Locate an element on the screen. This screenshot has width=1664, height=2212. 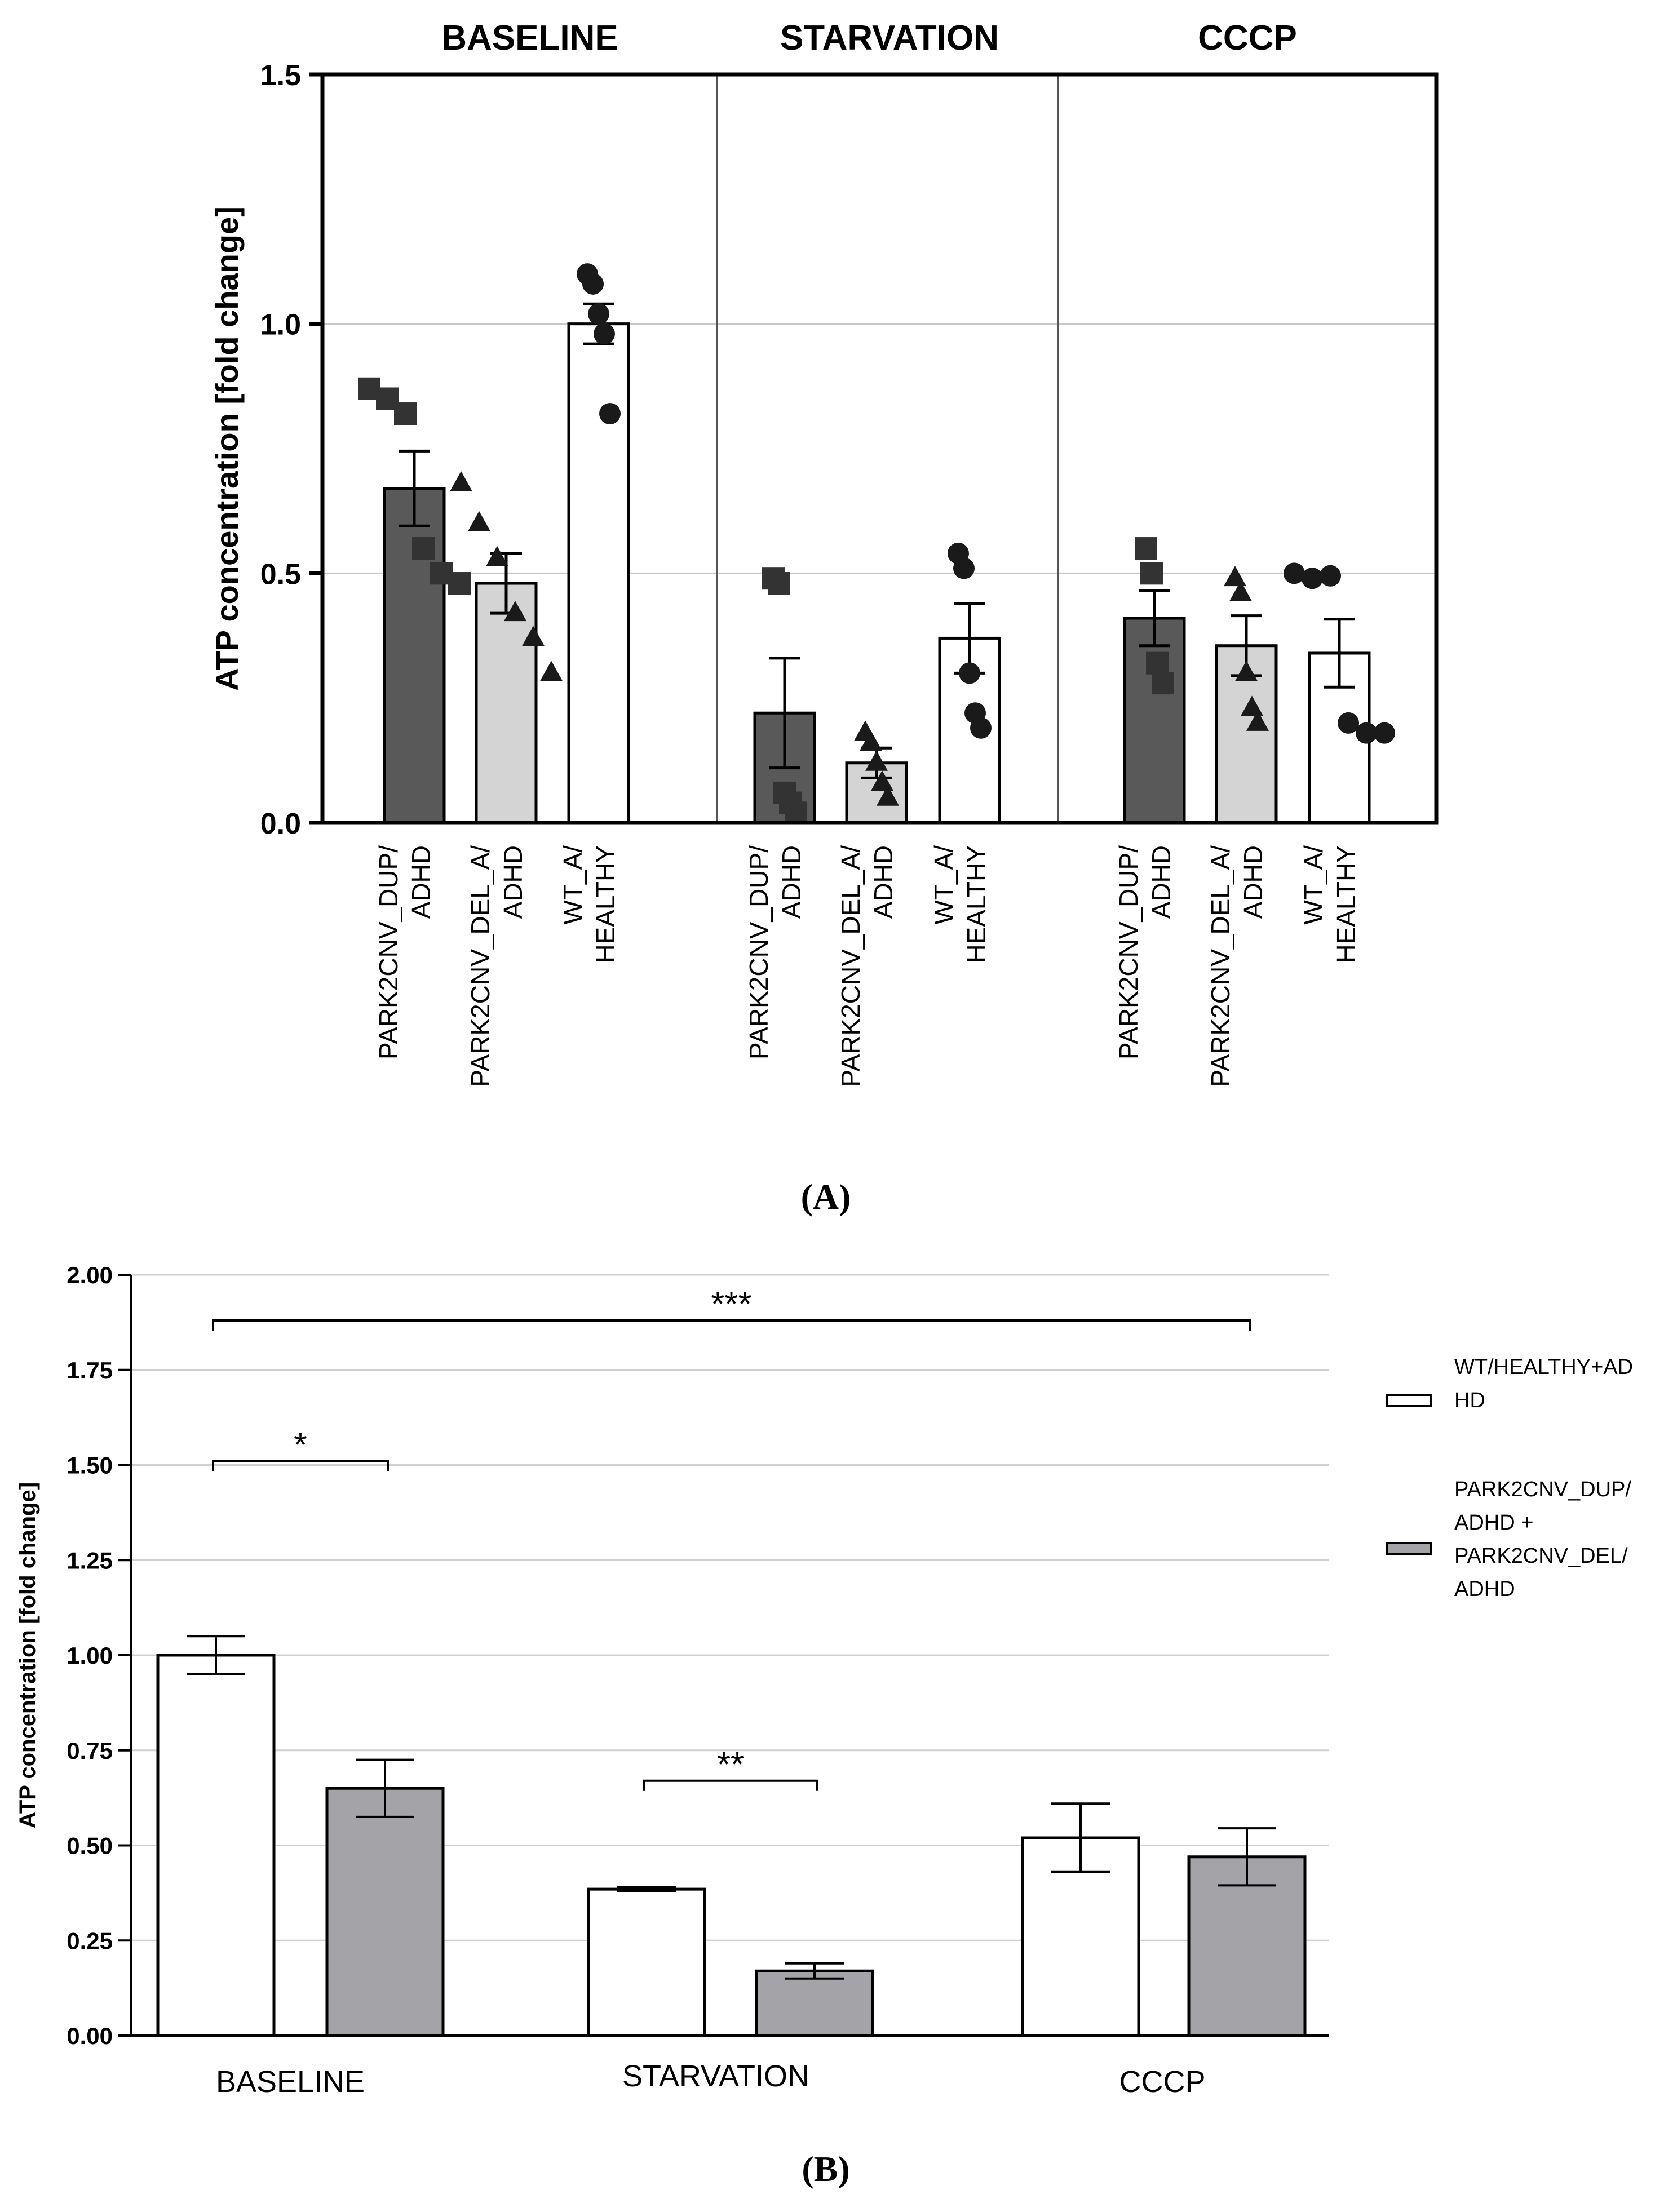
panel-b-significance-label: *** is located at coordinates (731, 1304).